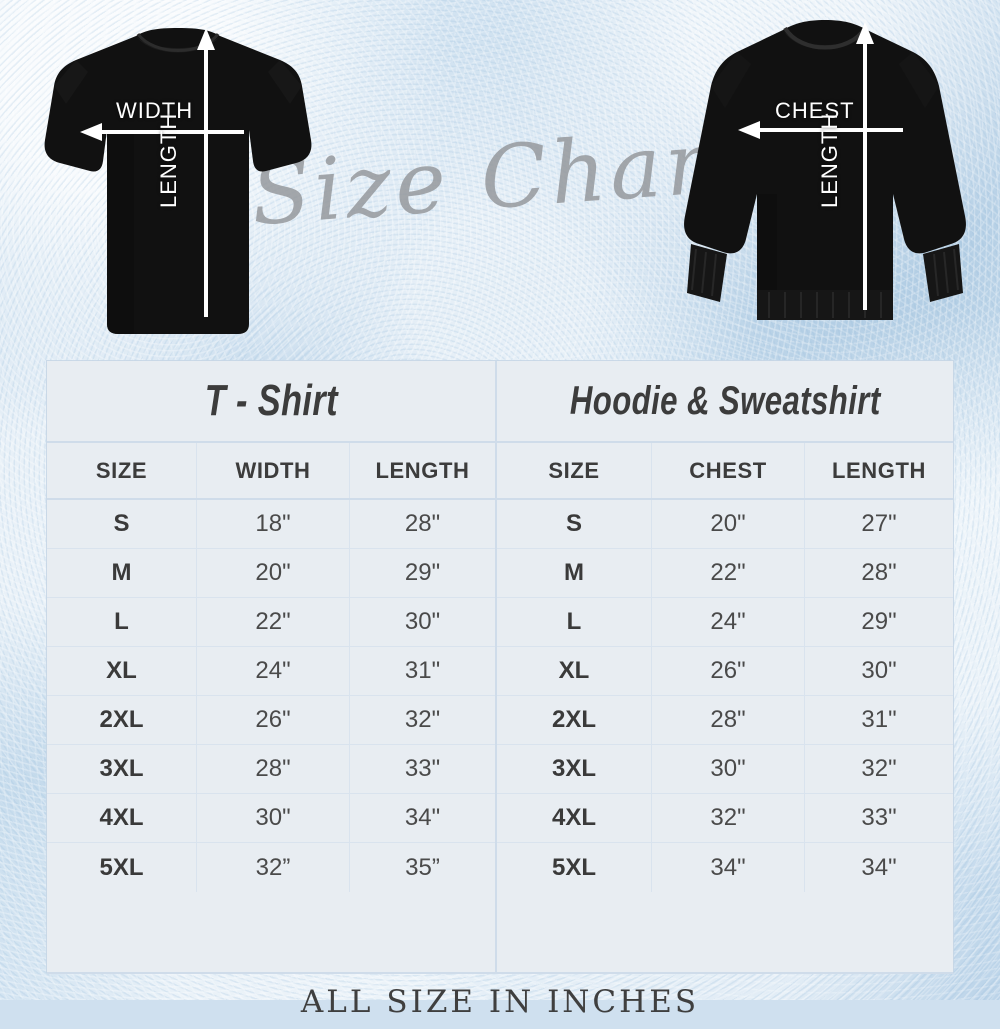 The width and height of the screenshot is (1000, 1029). I want to click on cell-length: 35”, so click(422, 867).